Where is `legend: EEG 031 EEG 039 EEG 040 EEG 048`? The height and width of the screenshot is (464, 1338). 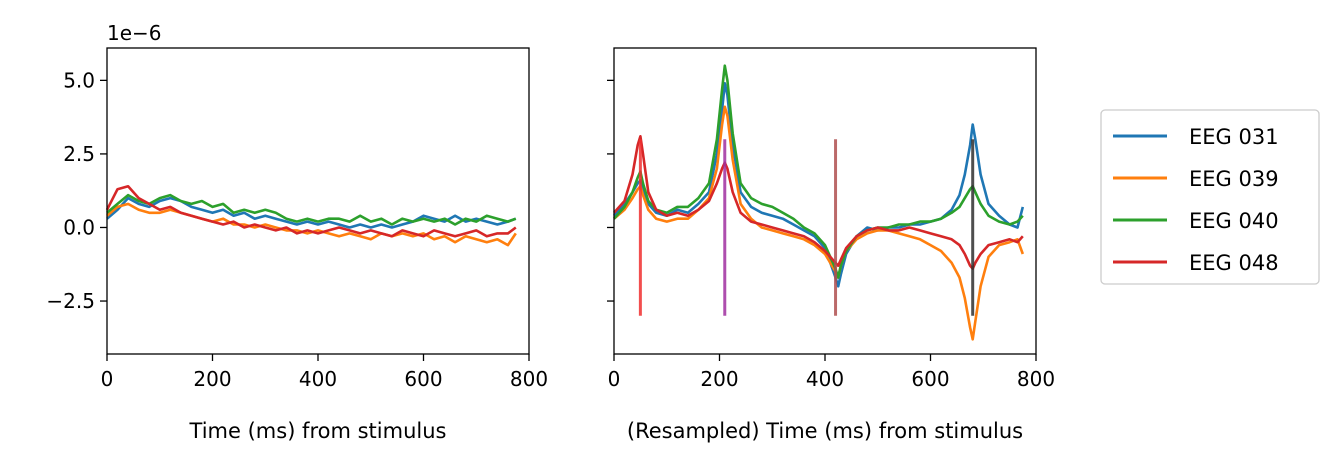 legend: EEG 031 EEG 039 EEG 040 EEG 048 is located at coordinates (1210, 197).